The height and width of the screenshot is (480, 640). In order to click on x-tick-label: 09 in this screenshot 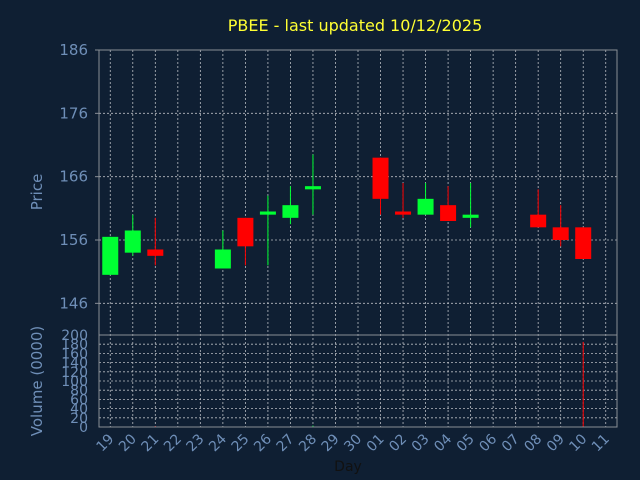, I will do `click(556, 443)`.